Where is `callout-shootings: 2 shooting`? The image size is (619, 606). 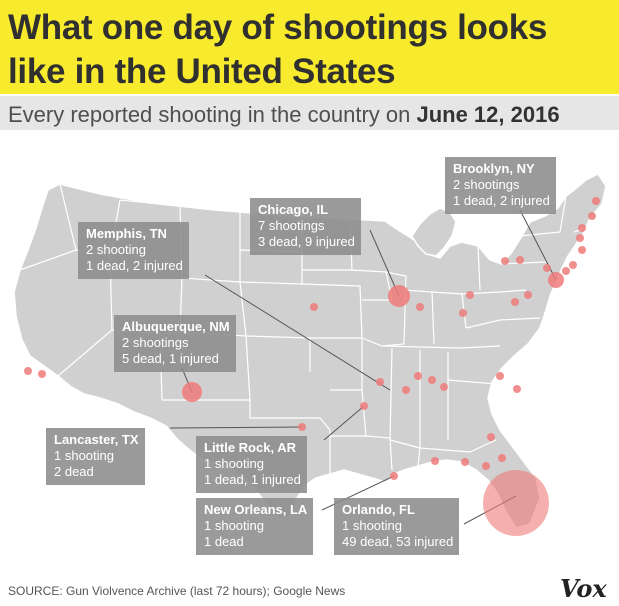
callout-shootings: 2 shooting is located at coordinates (116, 249).